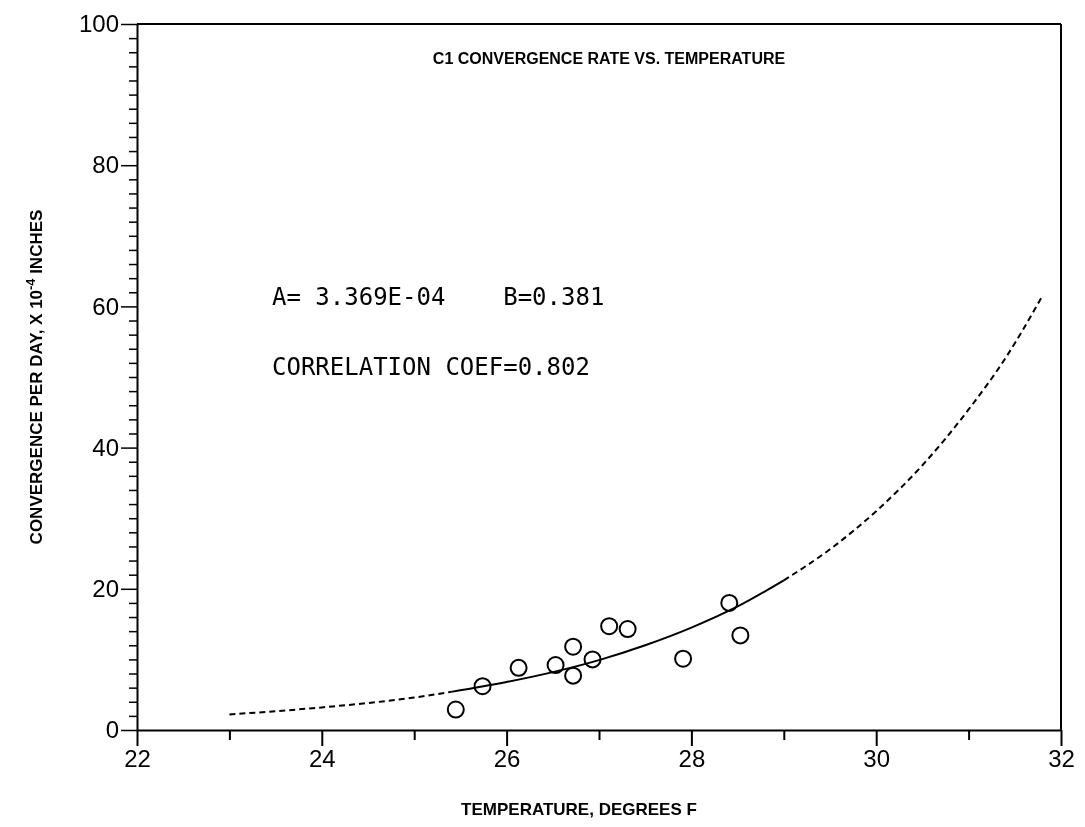  I want to click on text: C1 CONVERGENCE RATE VS. TEMPERATURE, so click(609, 58).